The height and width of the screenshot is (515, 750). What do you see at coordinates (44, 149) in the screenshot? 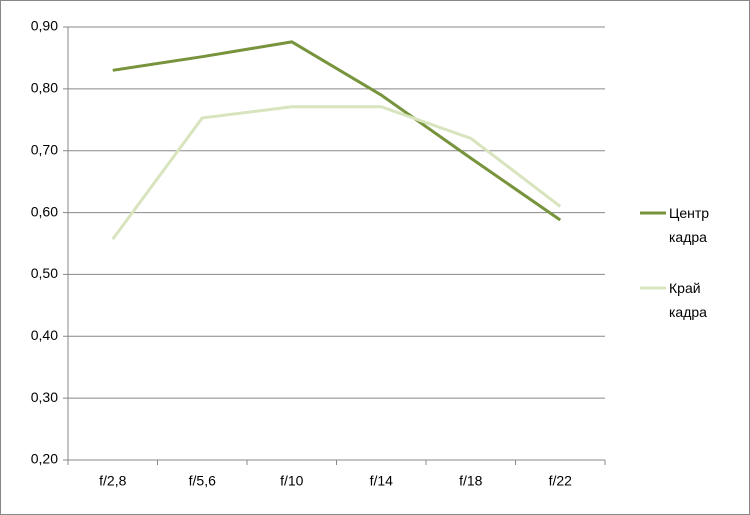
I see `y-tick-label: 0,70` at bounding box center [44, 149].